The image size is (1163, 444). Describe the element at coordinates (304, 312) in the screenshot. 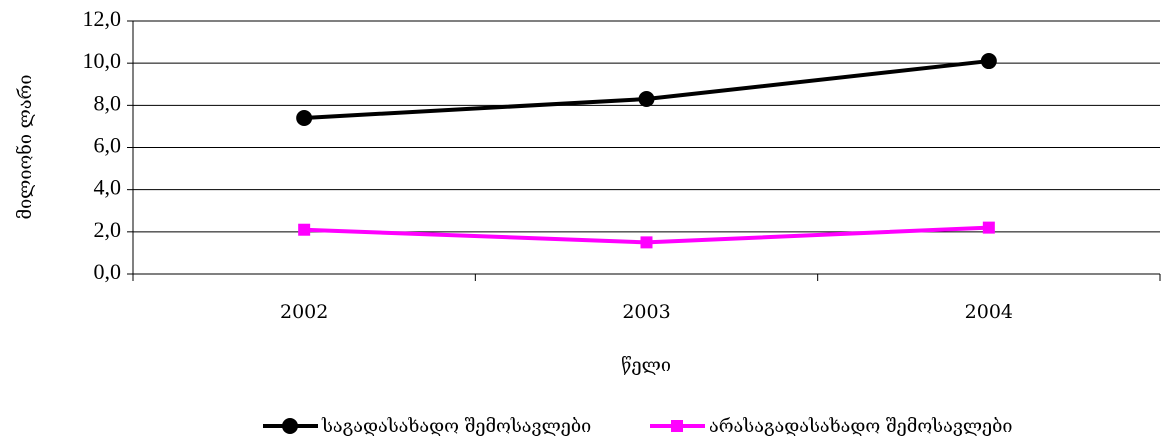

I see `x-tick-label: 2002` at that location.